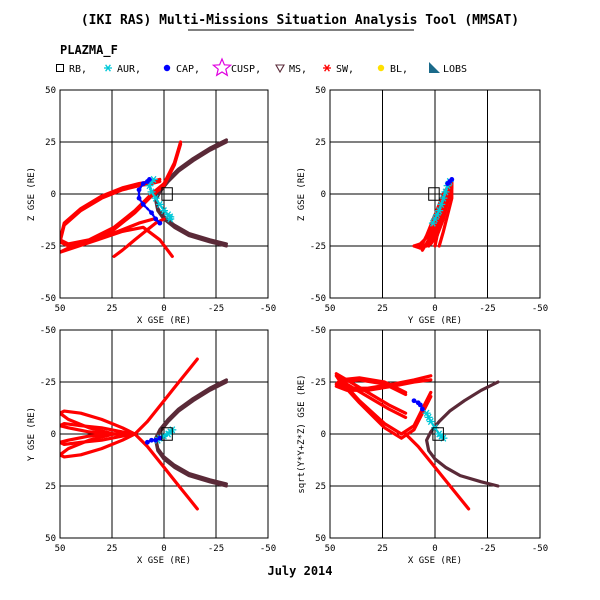 This screenshot has height=600, width=600. What do you see at coordinates (434, 67) in the screenshot?
I see `legend-marker-triangle` at bounding box center [434, 67].